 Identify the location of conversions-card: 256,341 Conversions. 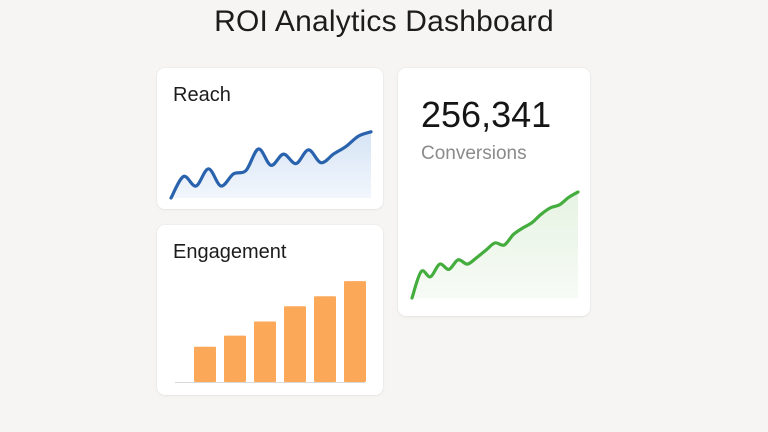
(494, 192).